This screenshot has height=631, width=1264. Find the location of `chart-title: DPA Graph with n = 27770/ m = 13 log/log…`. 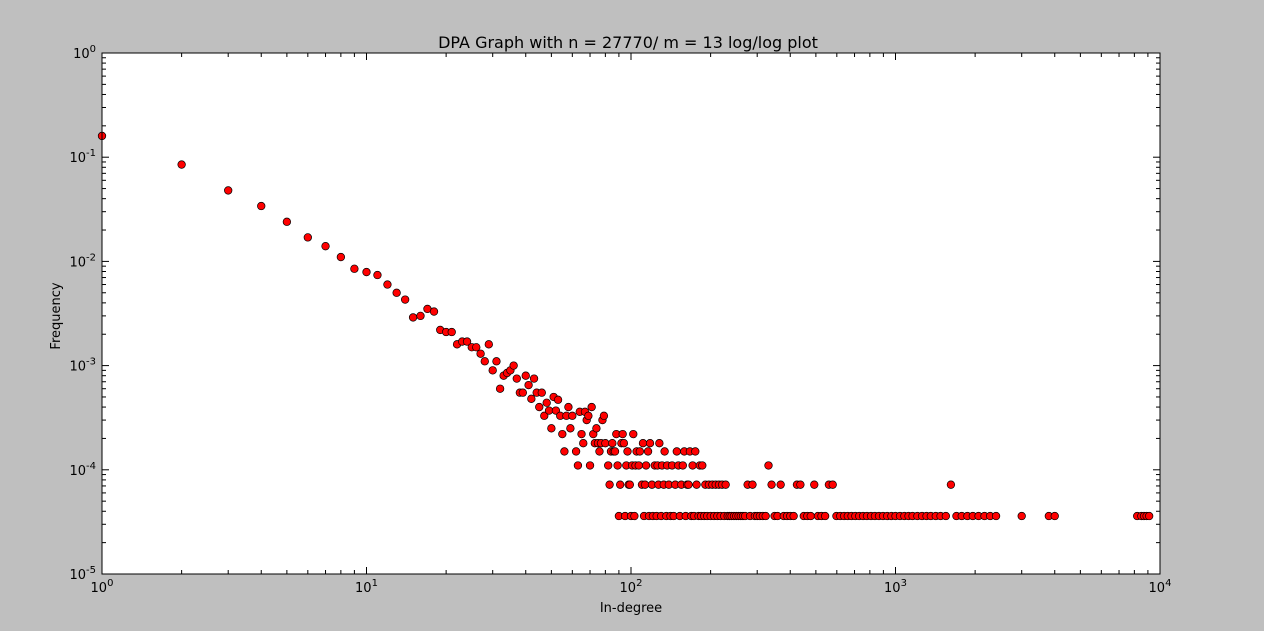

chart-title: DPA Graph with n = 27770/ m = 13 log/log… is located at coordinates (628, 42).